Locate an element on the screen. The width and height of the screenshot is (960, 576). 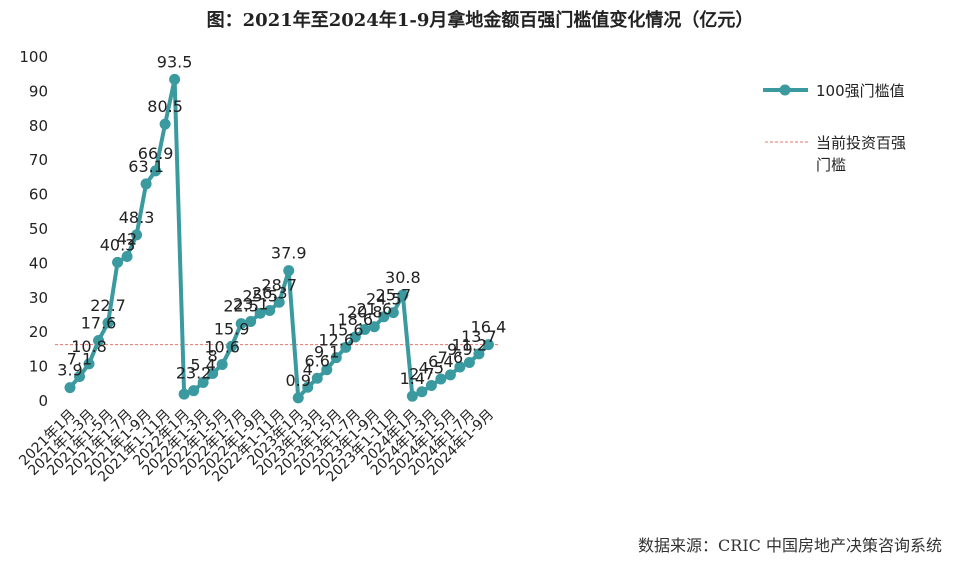
legend-ref-label-line2: 门槛 is located at coordinates (831, 165).